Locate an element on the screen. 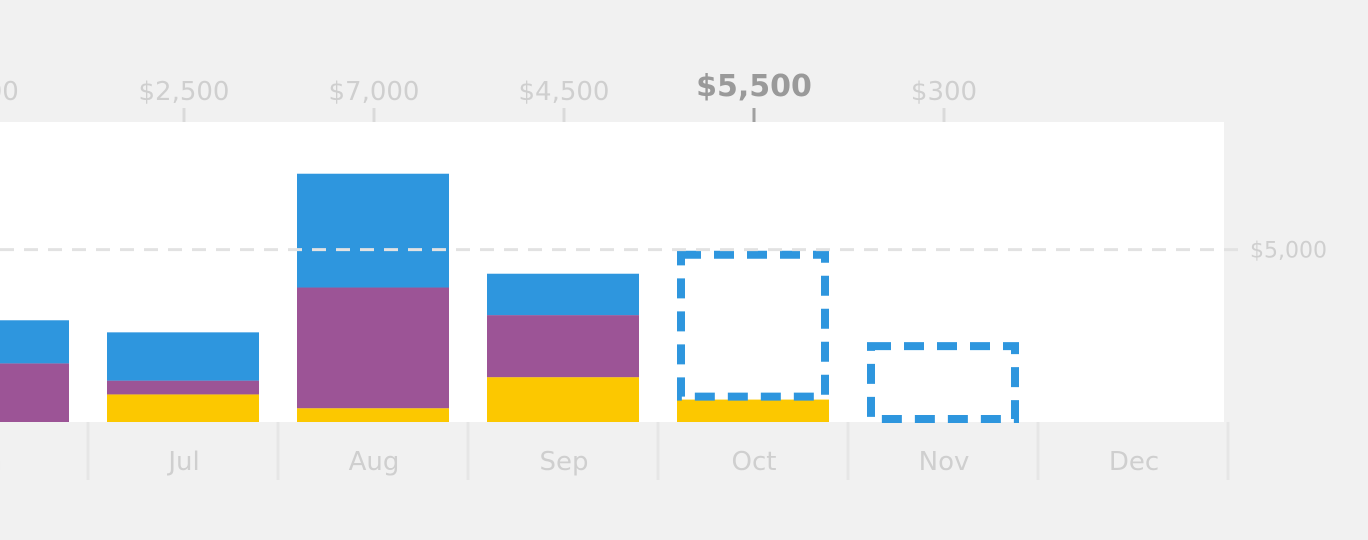 The image size is (1368, 540). month-label-jul: Jul is located at coordinates (182, 462).